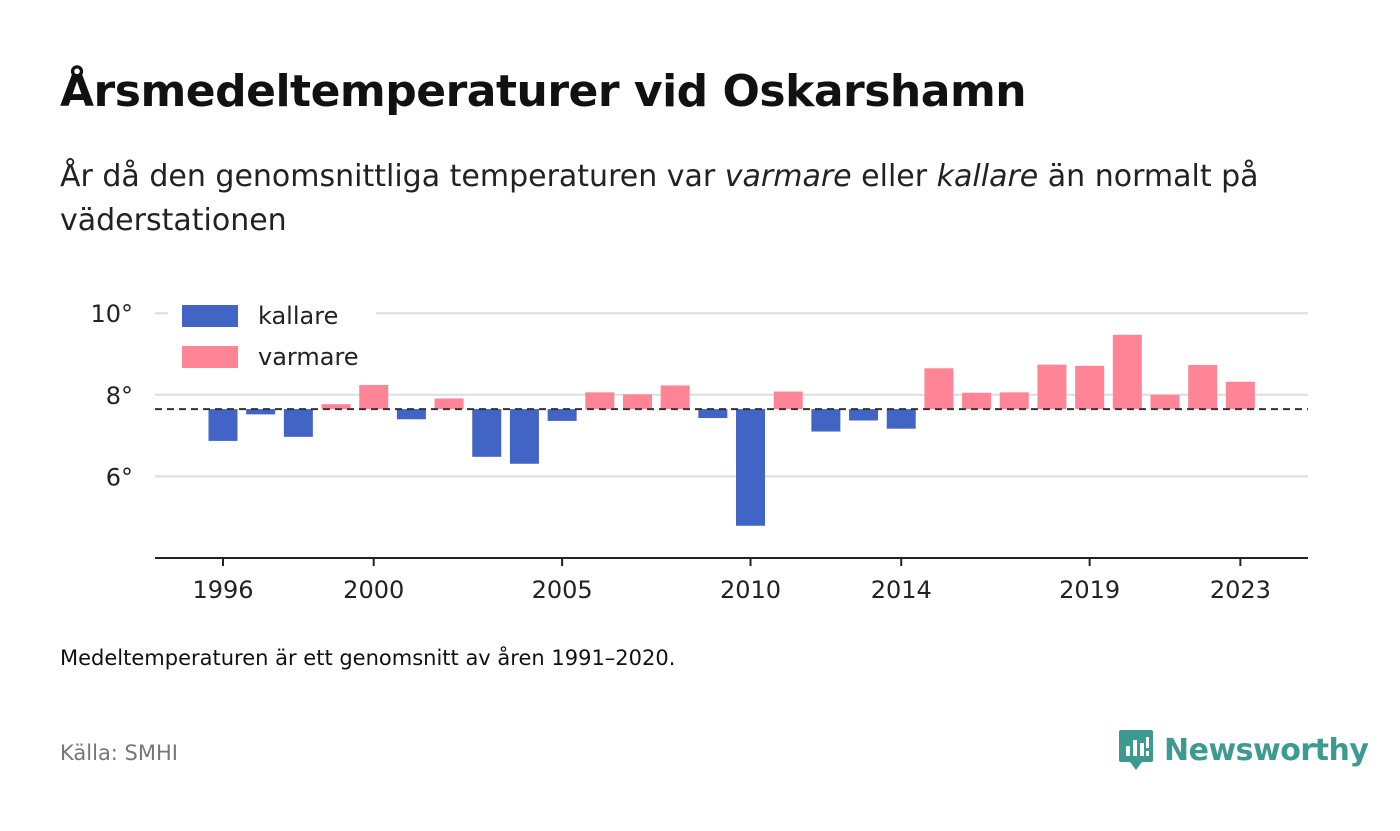  Describe the element at coordinates (373, 590) in the screenshot. I see `x-tick-label: 2000` at that location.